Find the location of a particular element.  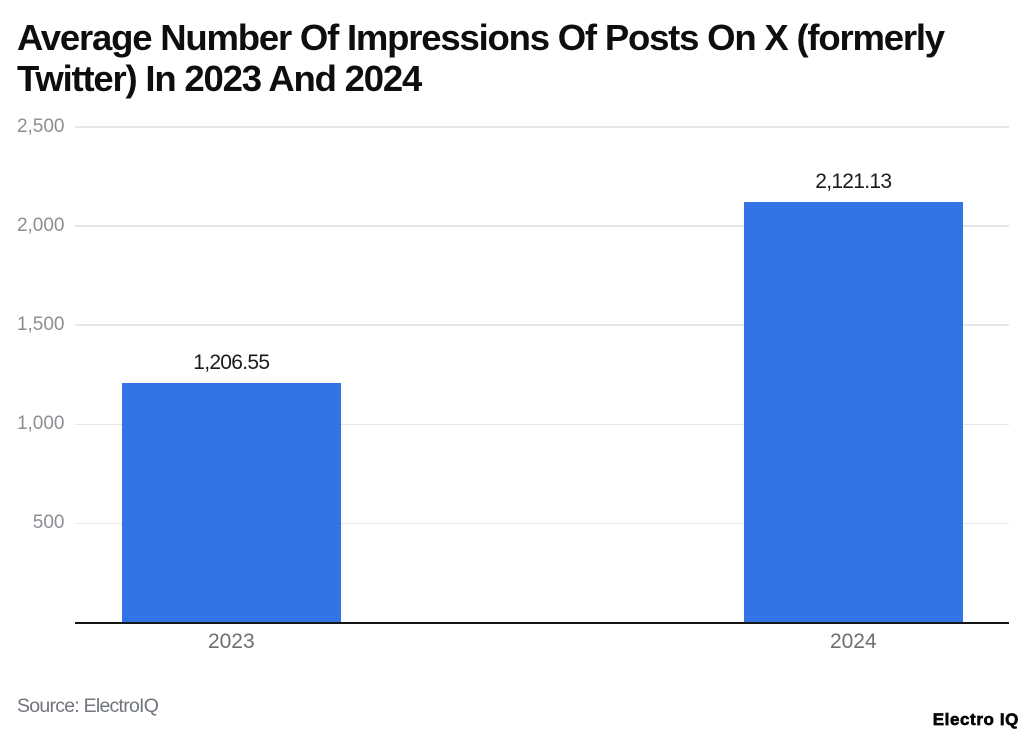

gridline-1,000 is located at coordinates (541, 424).